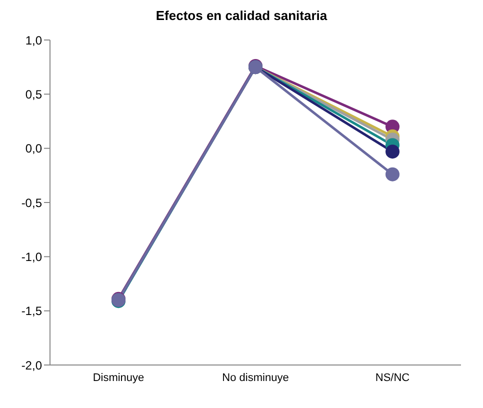  What do you see at coordinates (31, 257) in the screenshot?
I see `y-tick-label: -1,0` at bounding box center [31, 257].